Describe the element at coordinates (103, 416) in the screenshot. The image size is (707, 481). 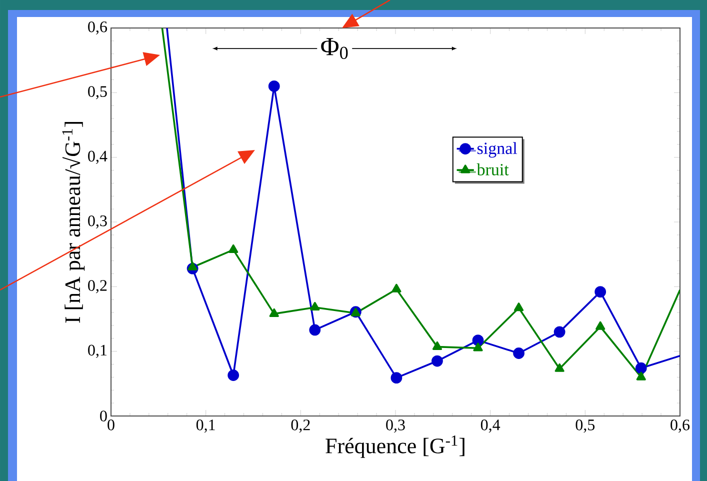
I see `y-tick-label: 0` at that location.